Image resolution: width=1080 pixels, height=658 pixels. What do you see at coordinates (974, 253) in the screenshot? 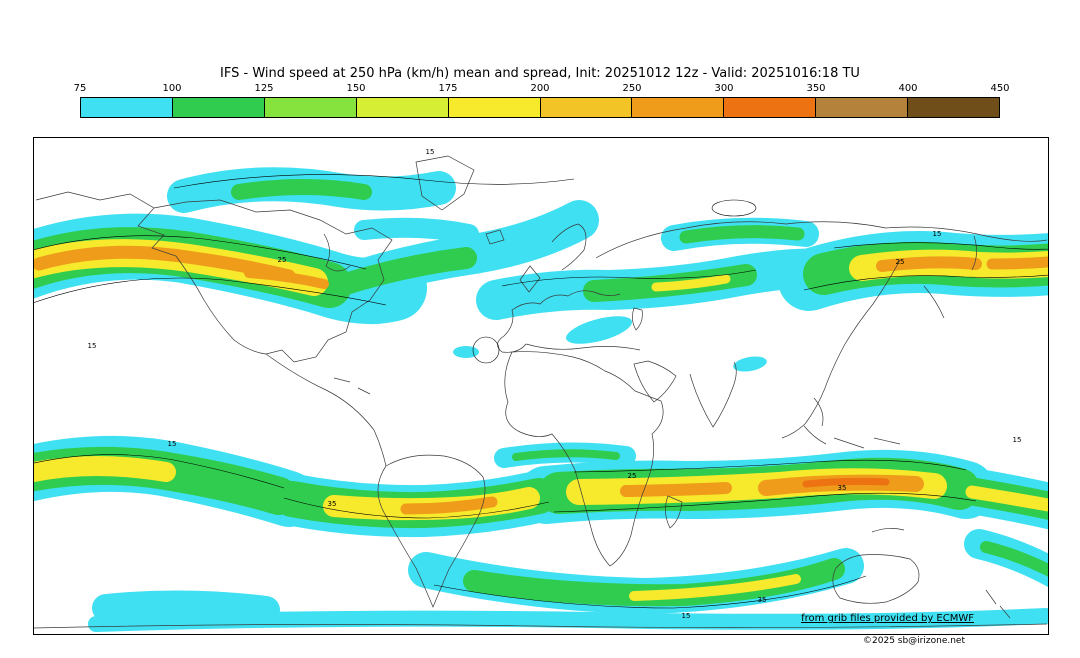
I see `coastline-kamchatka` at bounding box center [974, 253].